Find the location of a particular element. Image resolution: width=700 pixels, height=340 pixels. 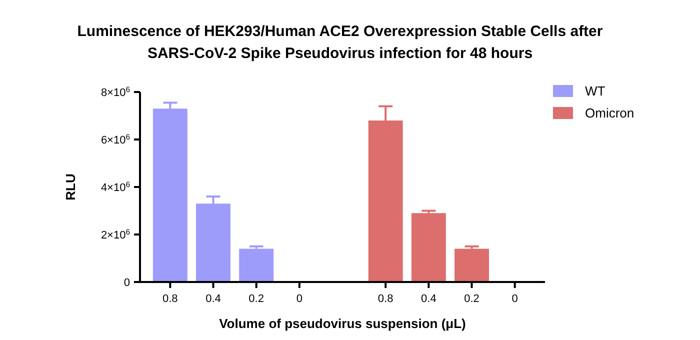

x-axis-title: Volume of pseudovirus suspension (μL) is located at coordinates (342, 323).